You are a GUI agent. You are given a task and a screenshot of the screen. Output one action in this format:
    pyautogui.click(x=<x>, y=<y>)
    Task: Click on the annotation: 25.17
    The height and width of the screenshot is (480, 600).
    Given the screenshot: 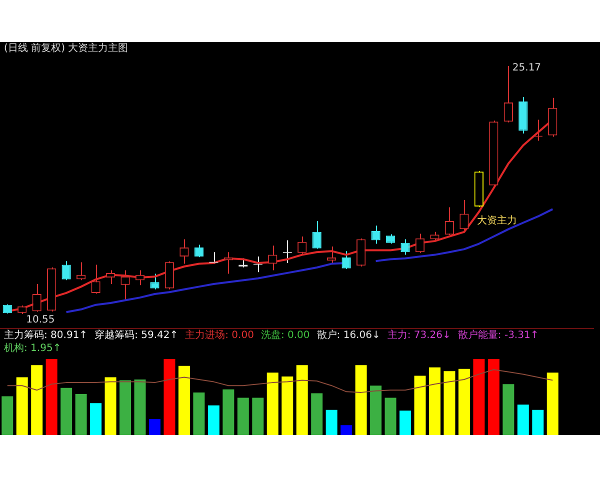 What is the action you would take?
    pyautogui.click(x=527, y=68)
    